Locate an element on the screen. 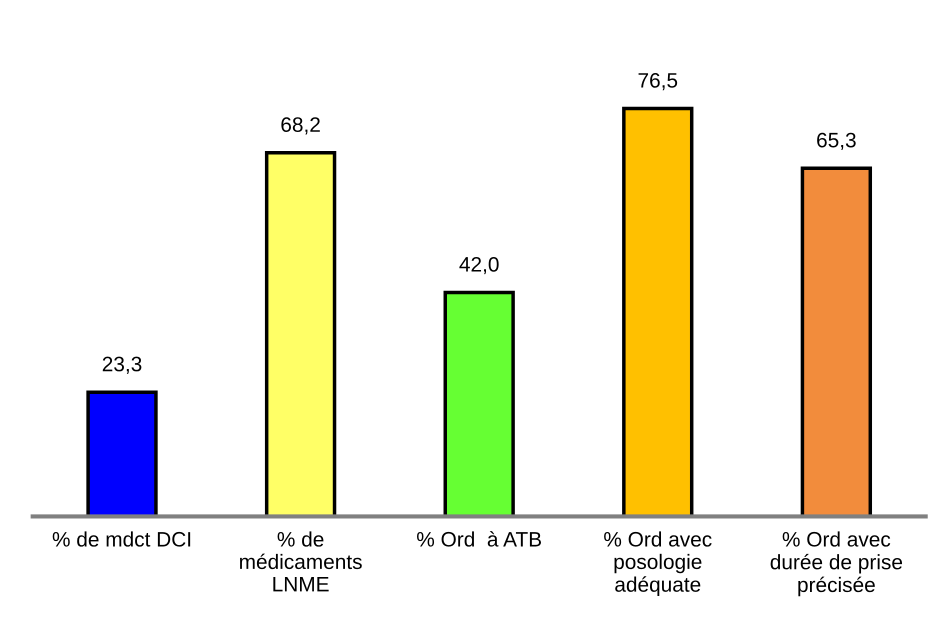 The width and height of the screenshot is (935, 626). x-tick-label: % Ord avec durée de prise précisée is located at coordinates (836, 563).